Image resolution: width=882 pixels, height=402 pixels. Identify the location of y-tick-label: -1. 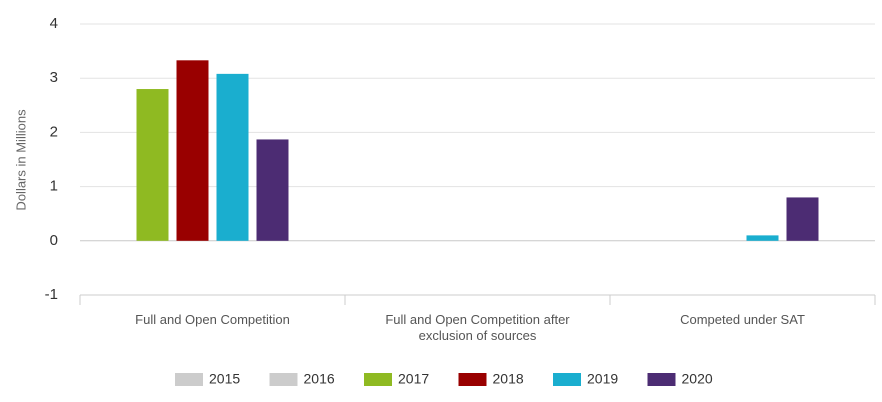
(51, 294).